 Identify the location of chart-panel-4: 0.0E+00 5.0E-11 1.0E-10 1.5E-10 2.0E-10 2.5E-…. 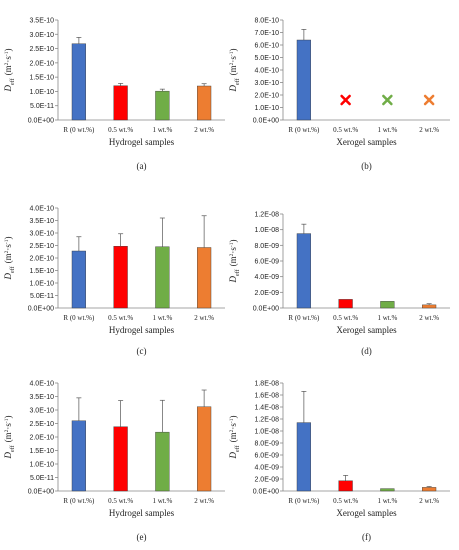
(114, 461).